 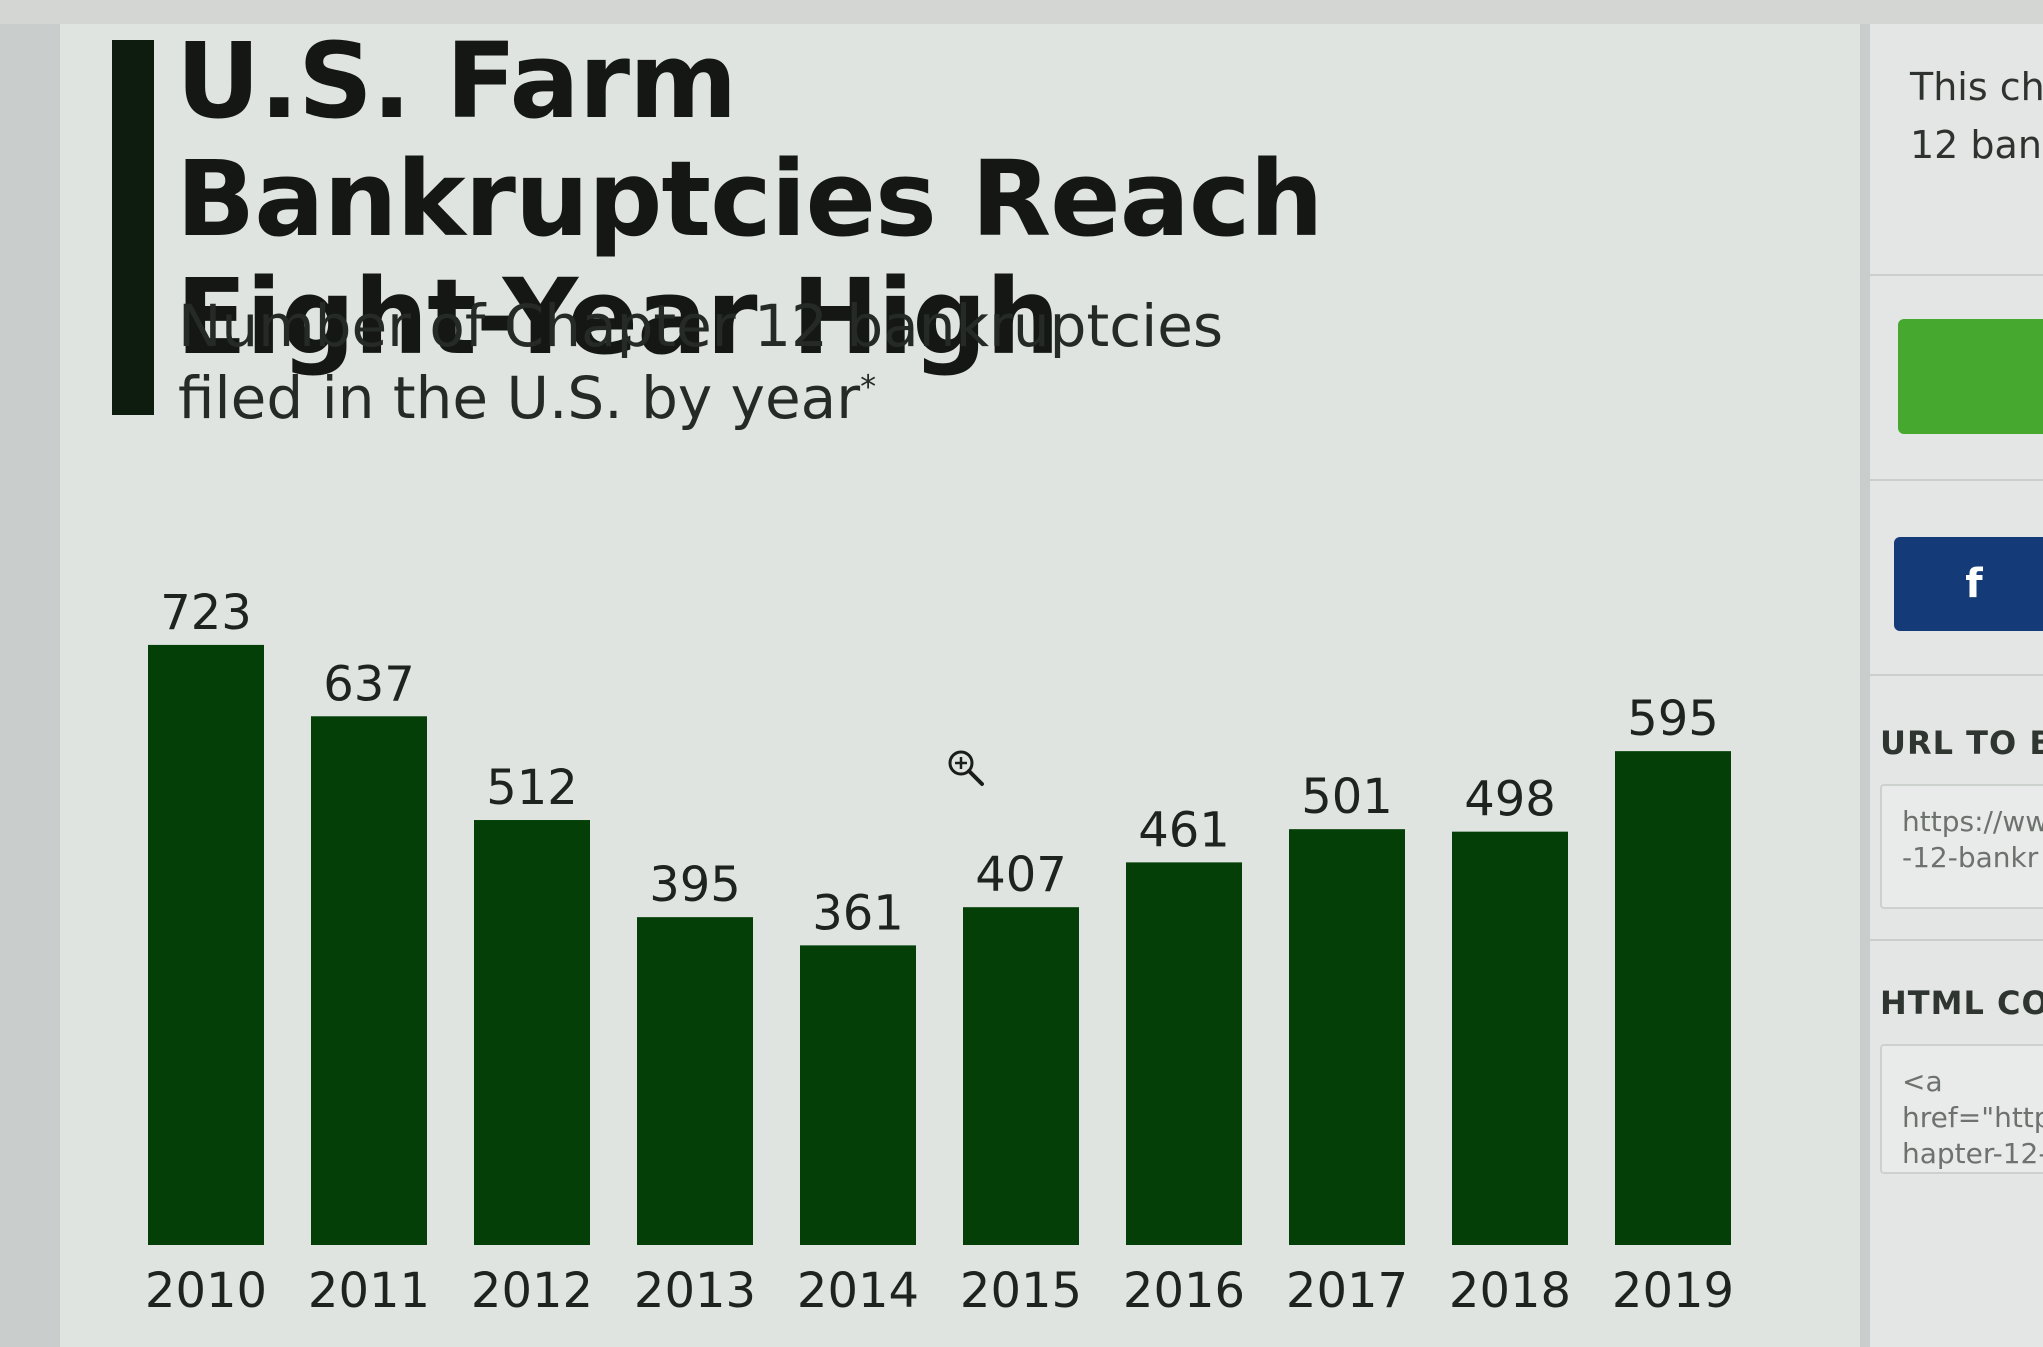 I want to click on facebook-icon: f, so click(x=1974, y=584).